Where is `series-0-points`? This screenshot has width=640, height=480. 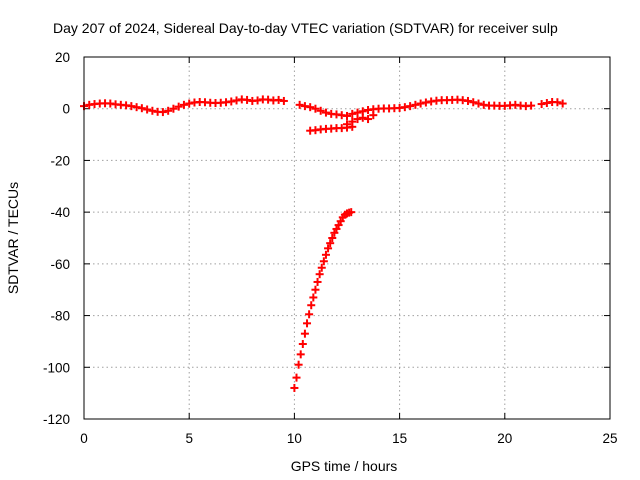
series-0-points is located at coordinates (323, 107).